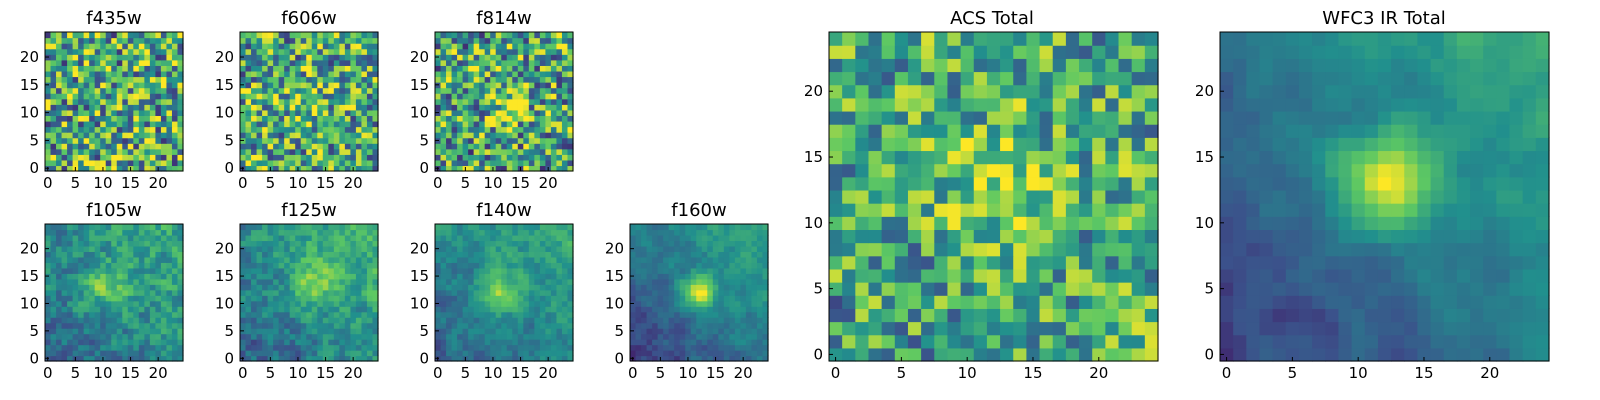  What do you see at coordinates (158, 183) in the screenshot?
I see `x-tick-label: 20` at bounding box center [158, 183].